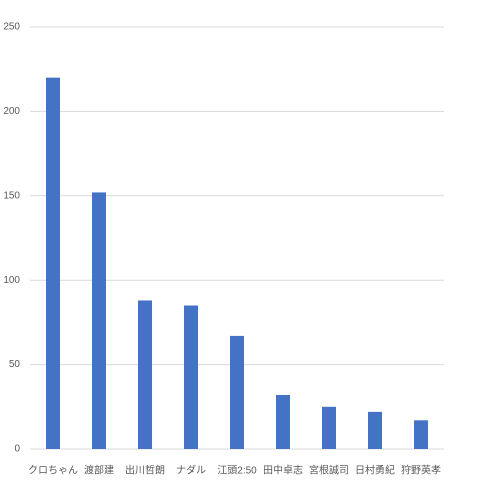 Image resolution: width=486 pixels, height=486 pixels. What do you see at coordinates (11, 195) in the screenshot?
I see `y-tick-label: 150` at bounding box center [11, 195].